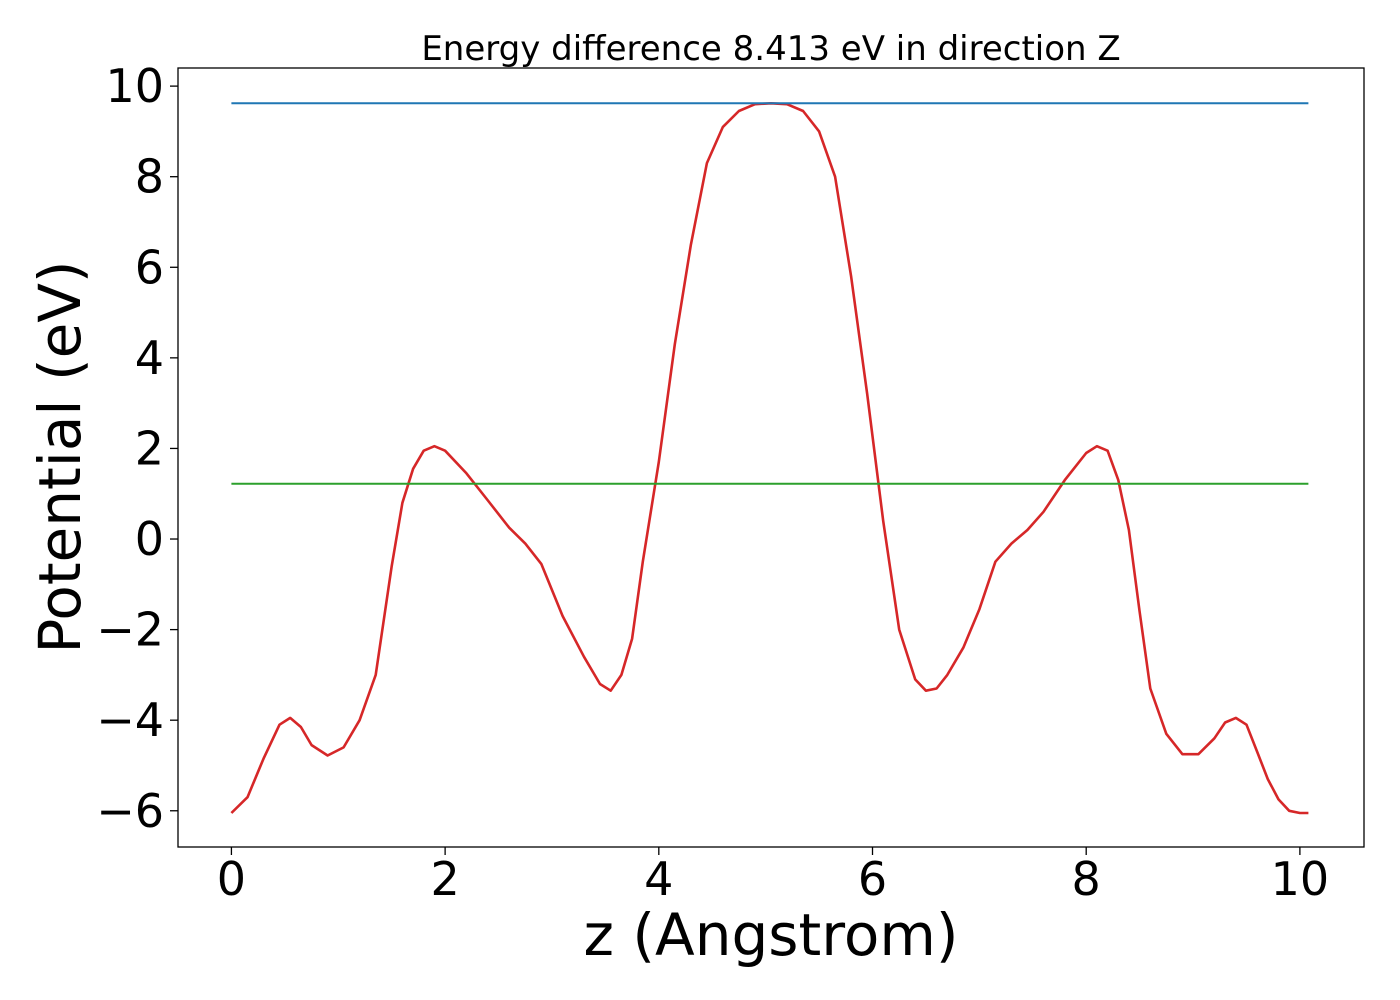 The image size is (1400, 1000). Describe the element at coordinates (872, 879) in the screenshot. I see `x-tick-label: 6` at that location.